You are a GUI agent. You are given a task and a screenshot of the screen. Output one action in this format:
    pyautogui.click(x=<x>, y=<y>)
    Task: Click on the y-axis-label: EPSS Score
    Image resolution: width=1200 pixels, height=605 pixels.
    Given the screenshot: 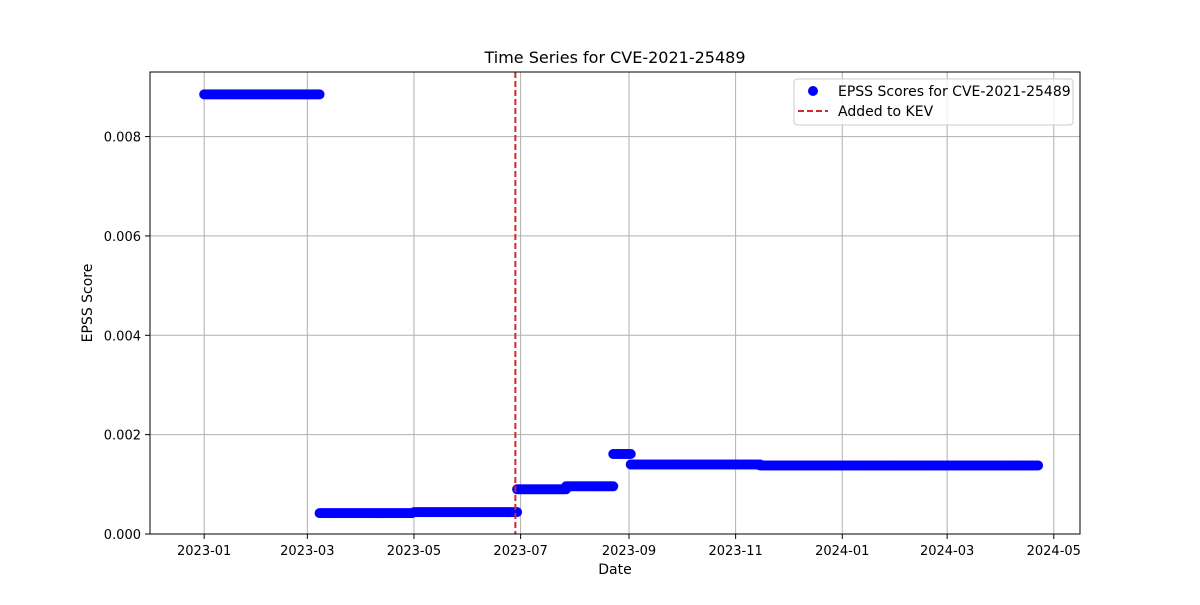 What is the action you would take?
    pyautogui.click(x=88, y=303)
    